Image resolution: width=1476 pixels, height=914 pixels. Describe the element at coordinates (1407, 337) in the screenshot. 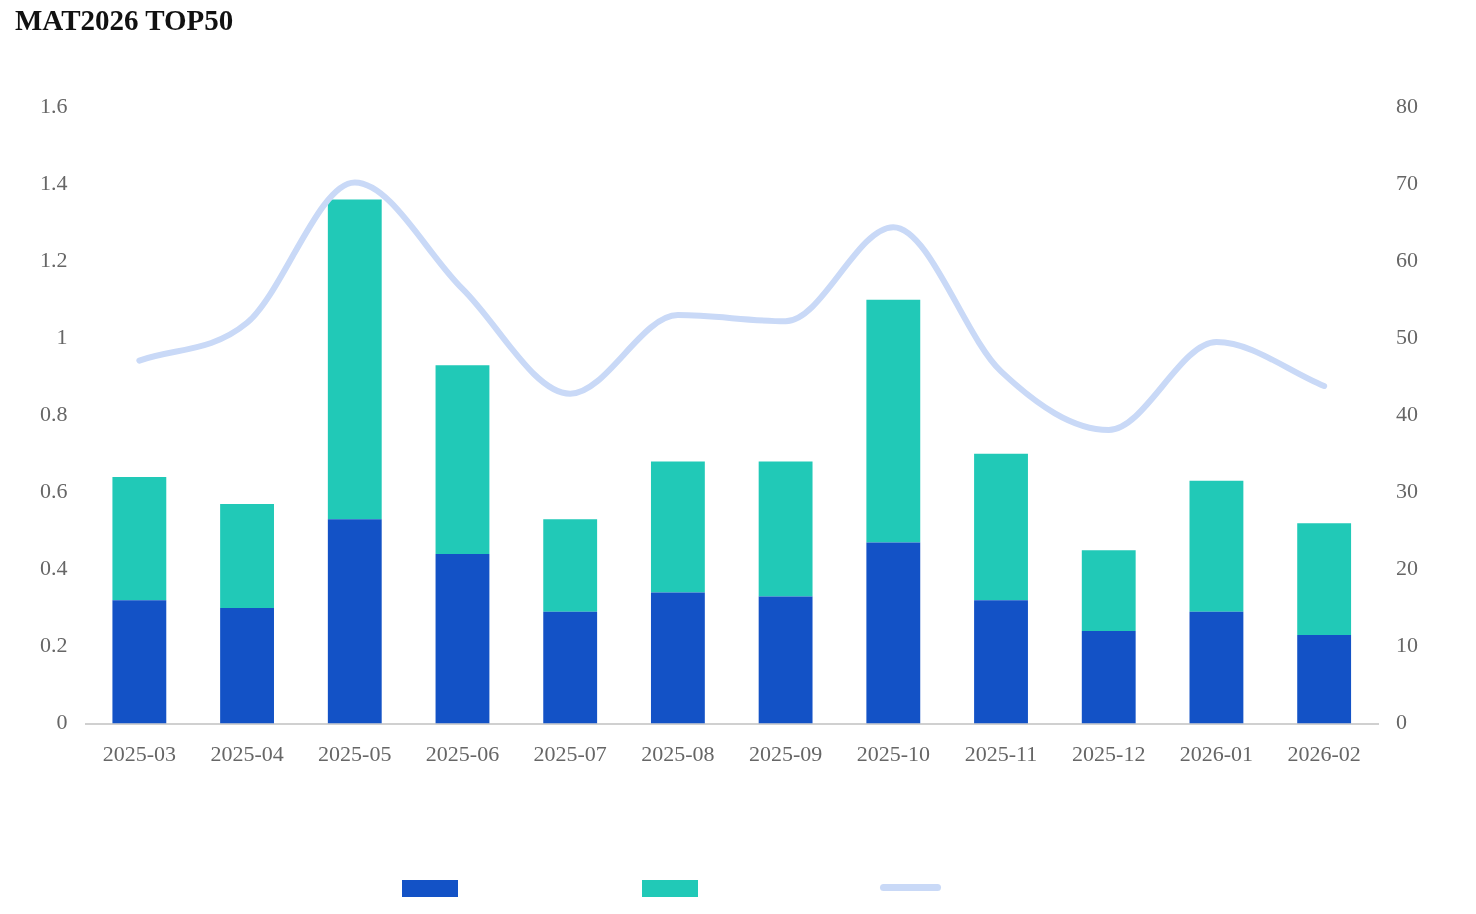

I see `y2-tick-label: 50` at that location.